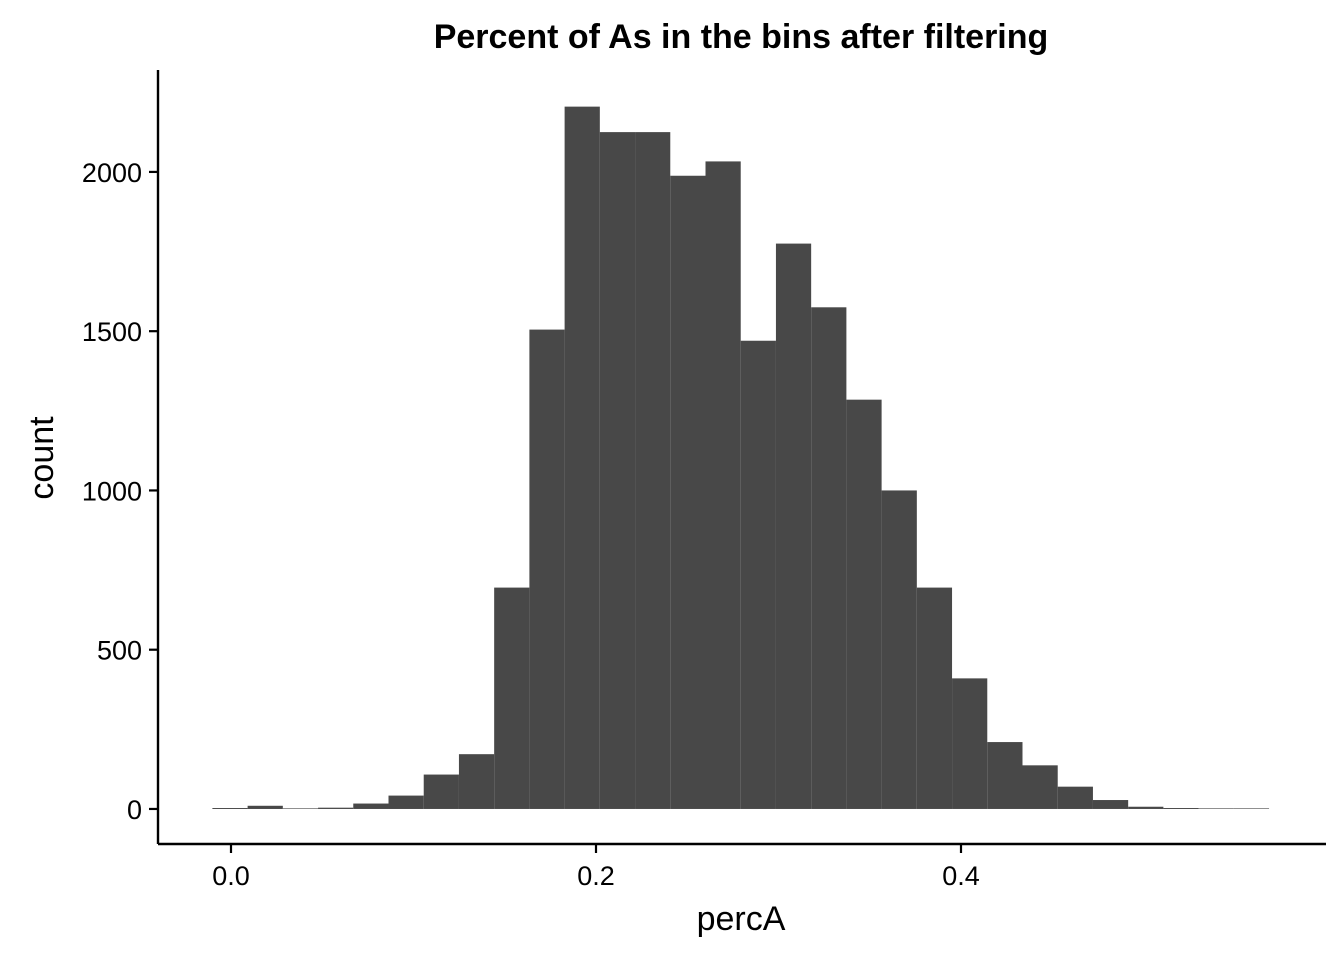 The height and width of the screenshot is (960, 1344). What do you see at coordinates (119, 651) in the screenshot?
I see `y-tick-label-1: 500` at bounding box center [119, 651].